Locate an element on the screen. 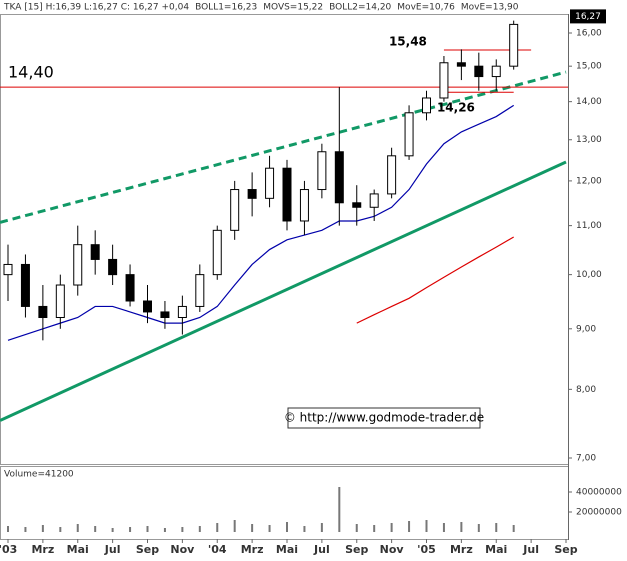  y-tick-label: 13,00 is located at coordinates (589, 140).